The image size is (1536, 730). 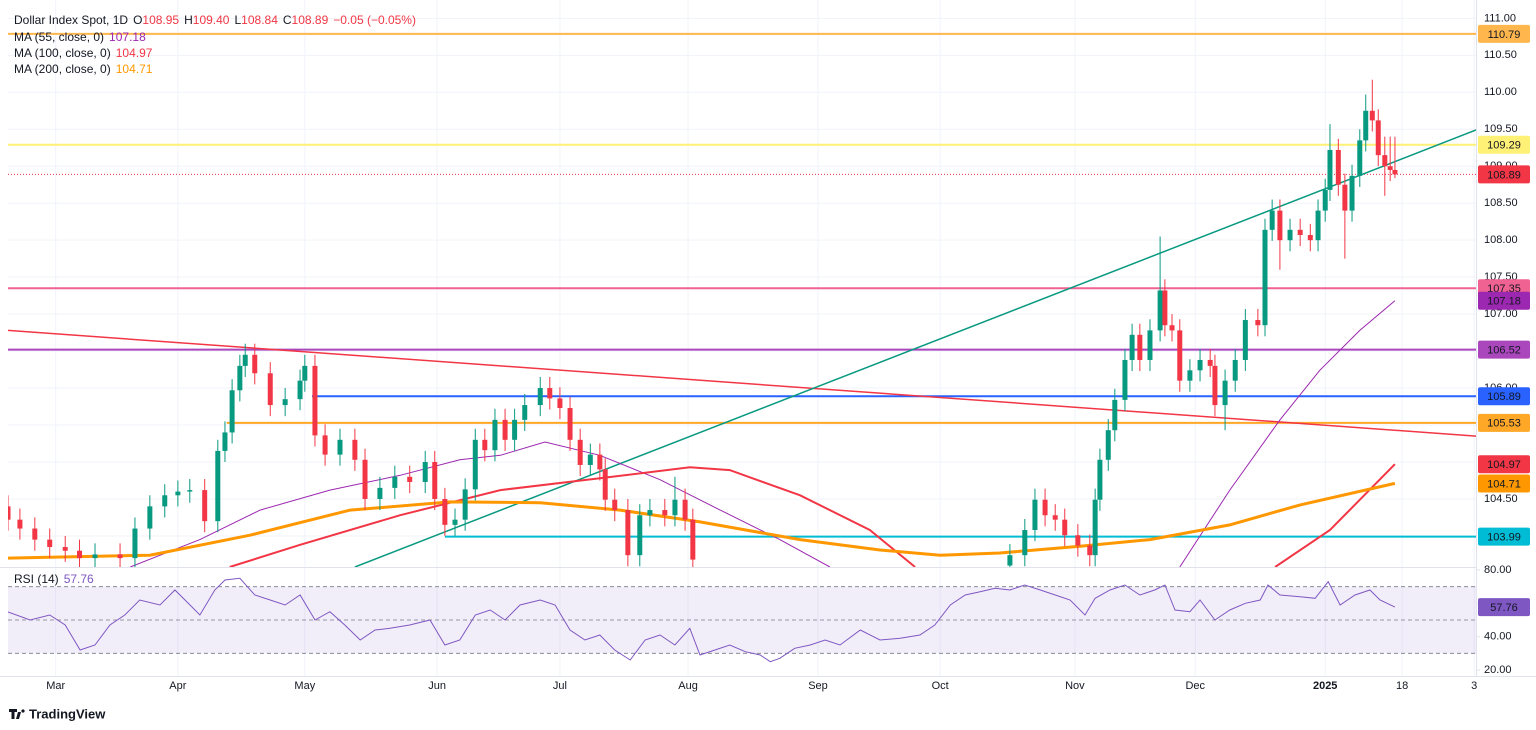 What do you see at coordinates (62, 69) in the screenshot?
I see `ma-name: MA (200, close, 0)` at bounding box center [62, 69].